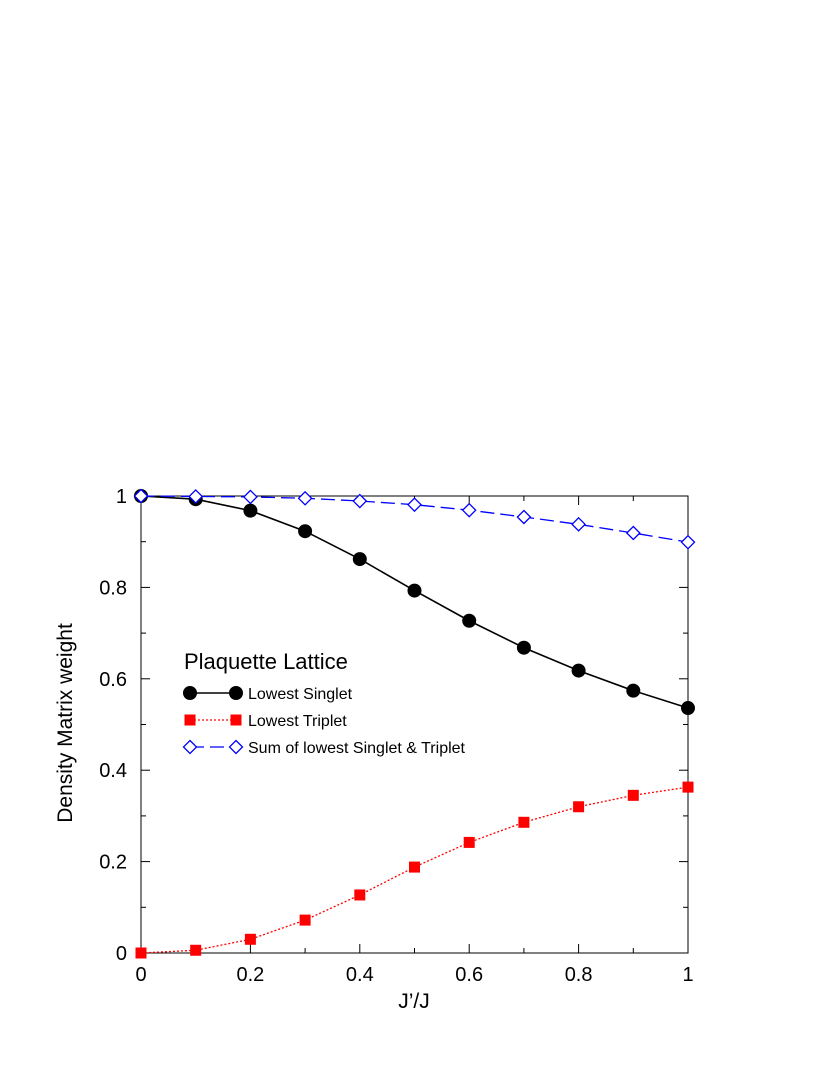 Image resolution: width=830 pixels, height=1075 pixels. I want to click on legend-label: Sum of lowest Singlet & Triplet, so click(357, 748).